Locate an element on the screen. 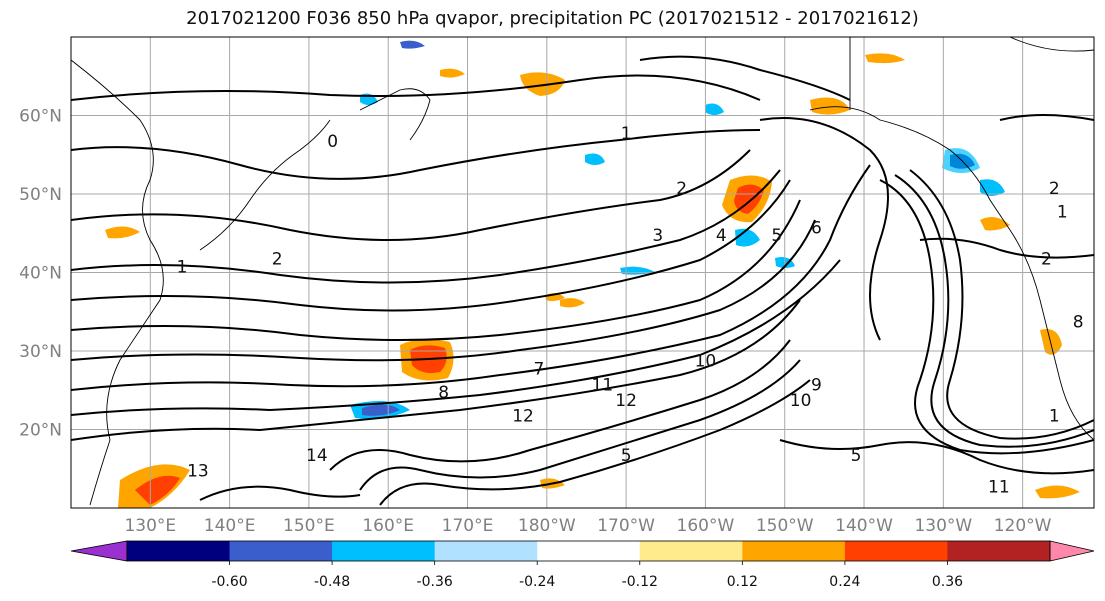  contour-label: 9 is located at coordinates (816, 385).